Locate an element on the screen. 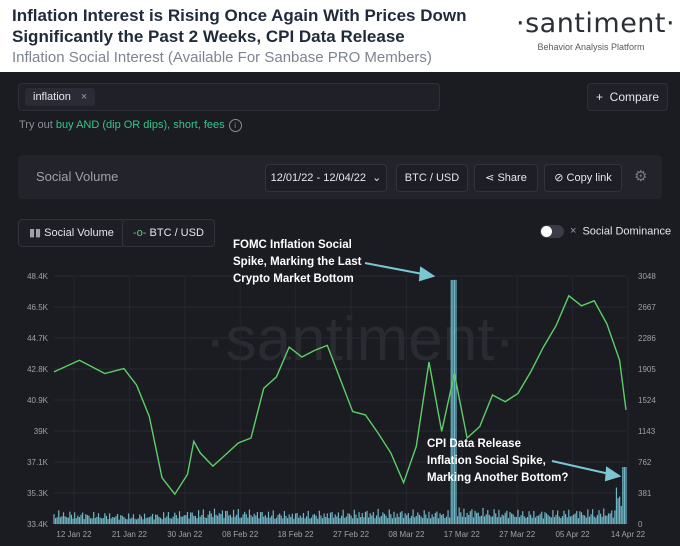 The image size is (680, 546). info-icon: i is located at coordinates (235, 125).